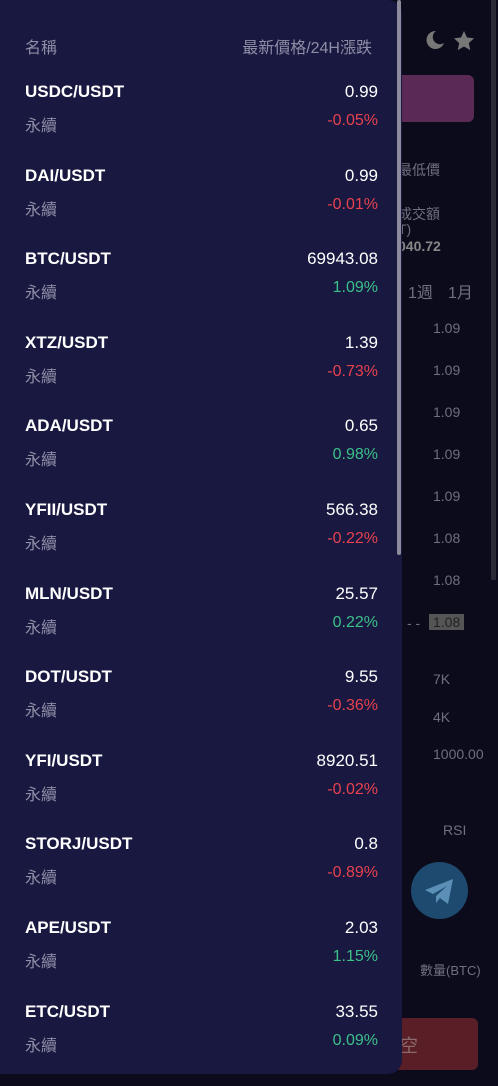  I want to click on qty-label: 數量(BTC), so click(450, 970).